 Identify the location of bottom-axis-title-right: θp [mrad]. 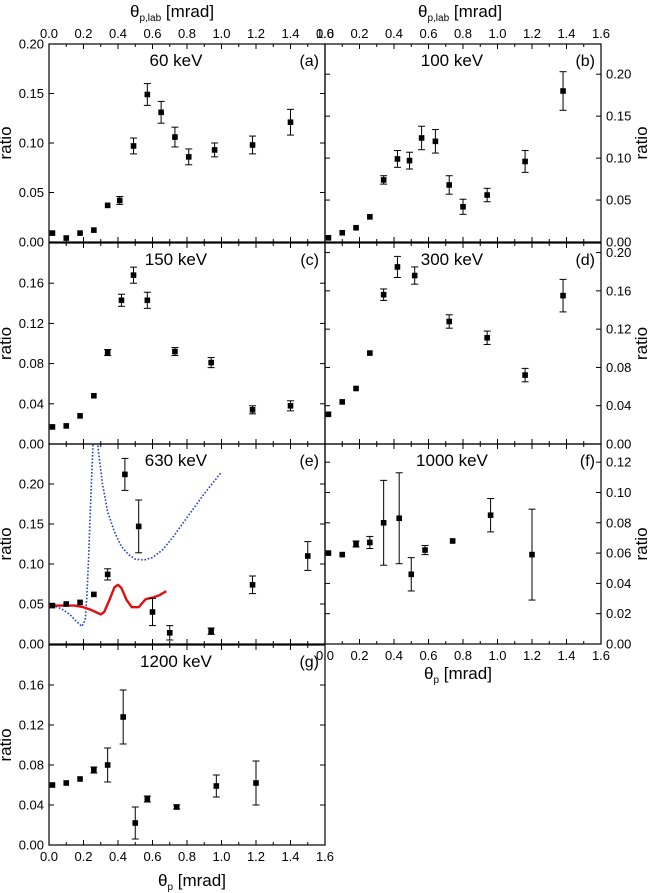
(458, 675).